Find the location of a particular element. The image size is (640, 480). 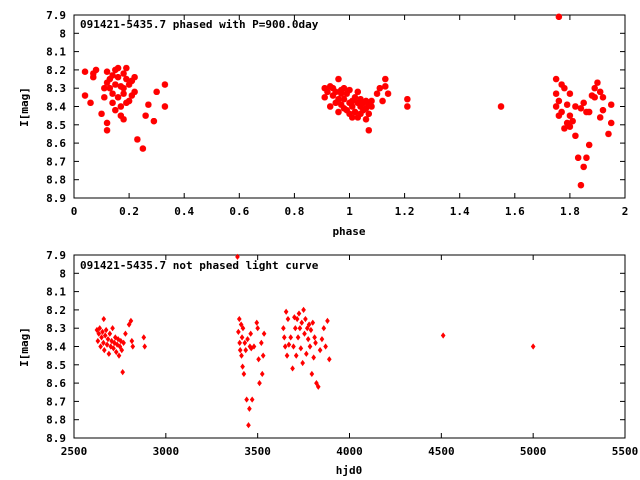

phased-x-tick-label: 0.2 is located at coordinates (129, 211).